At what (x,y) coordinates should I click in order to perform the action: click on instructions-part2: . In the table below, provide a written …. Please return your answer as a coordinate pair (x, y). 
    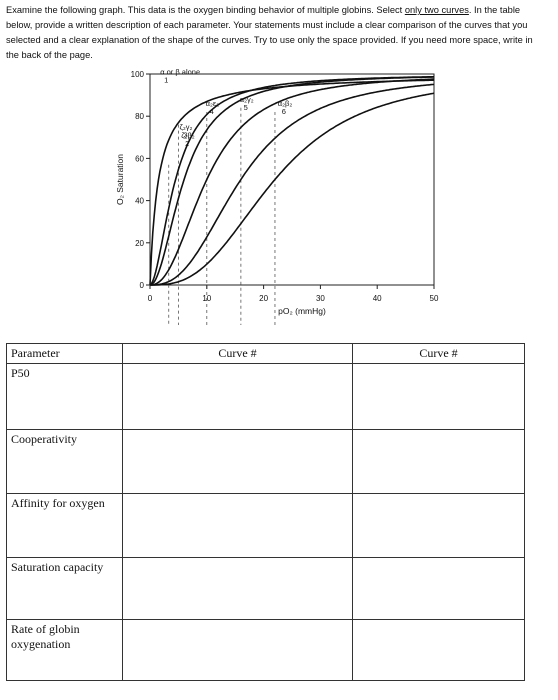
    Looking at the image, I should click on (269, 32).